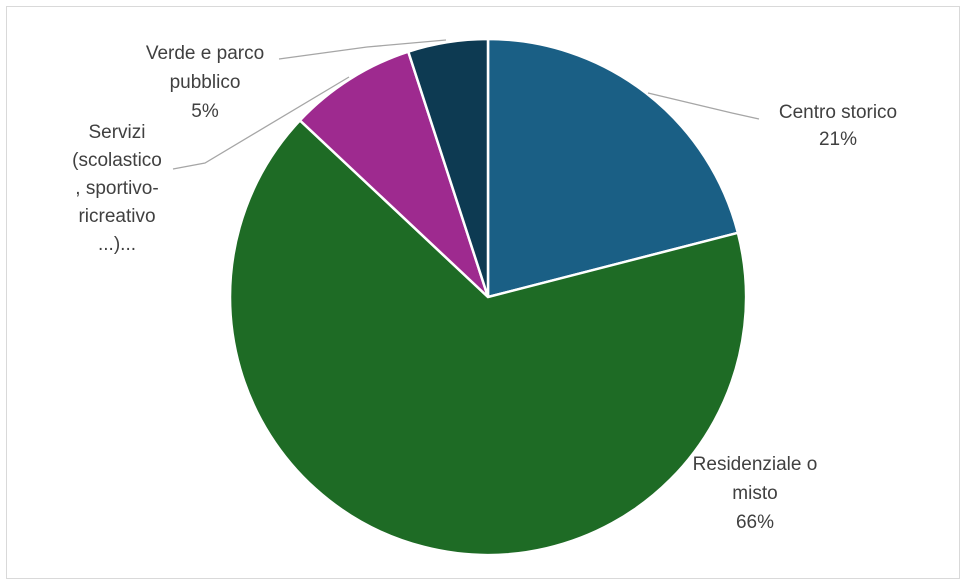 This screenshot has width=966, height=585. Describe the element at coordinates (205, 82) in the screenshot. I see `data-label-4: Verde e parco pubblico 5%` at that location.